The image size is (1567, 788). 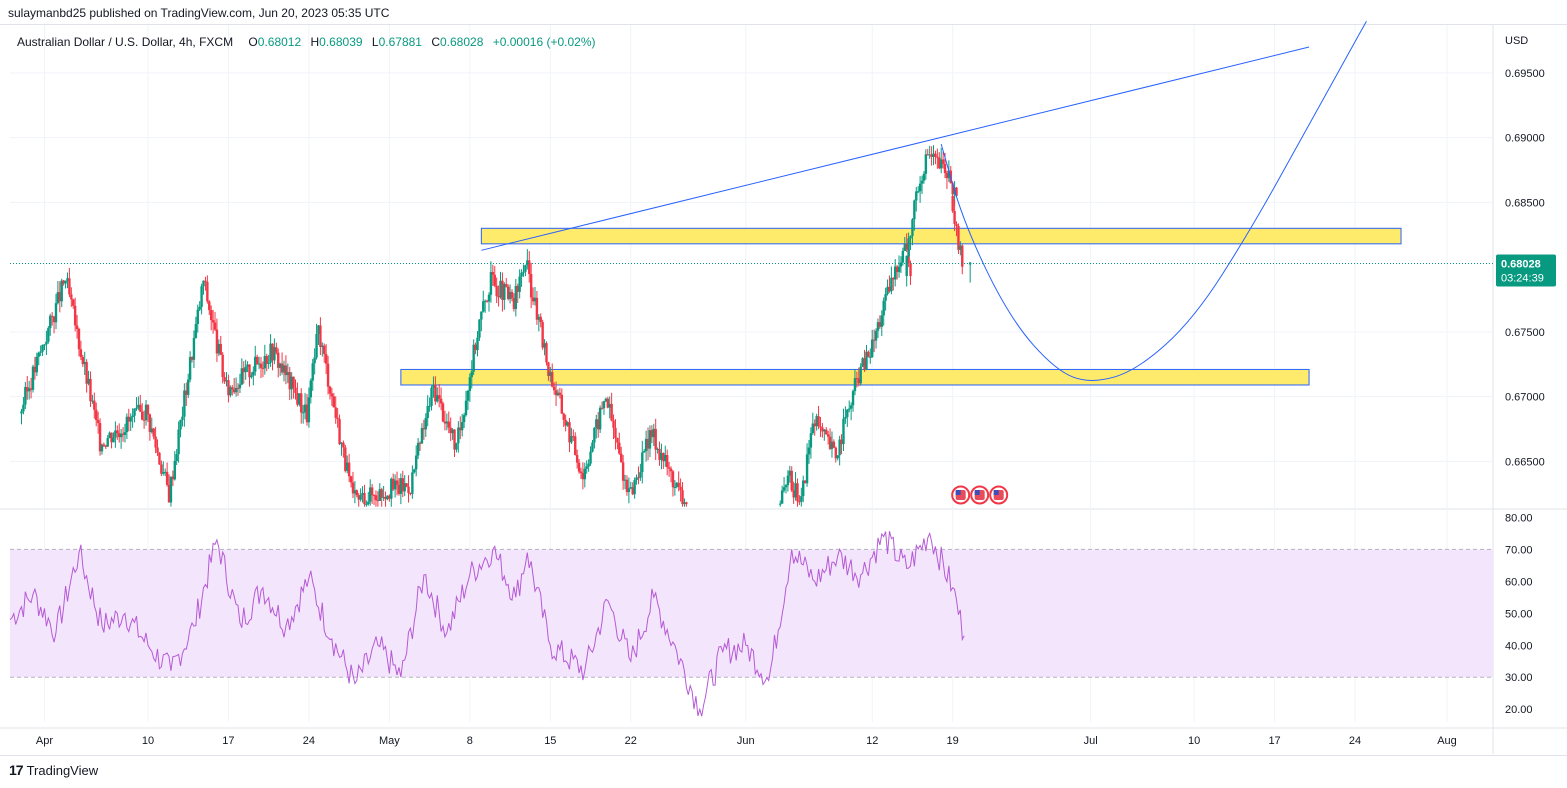 What do you see at coordinates (53, 770) in the screenshot?
I see `footer: 17 TradingView` at bounding box center [53, 770].